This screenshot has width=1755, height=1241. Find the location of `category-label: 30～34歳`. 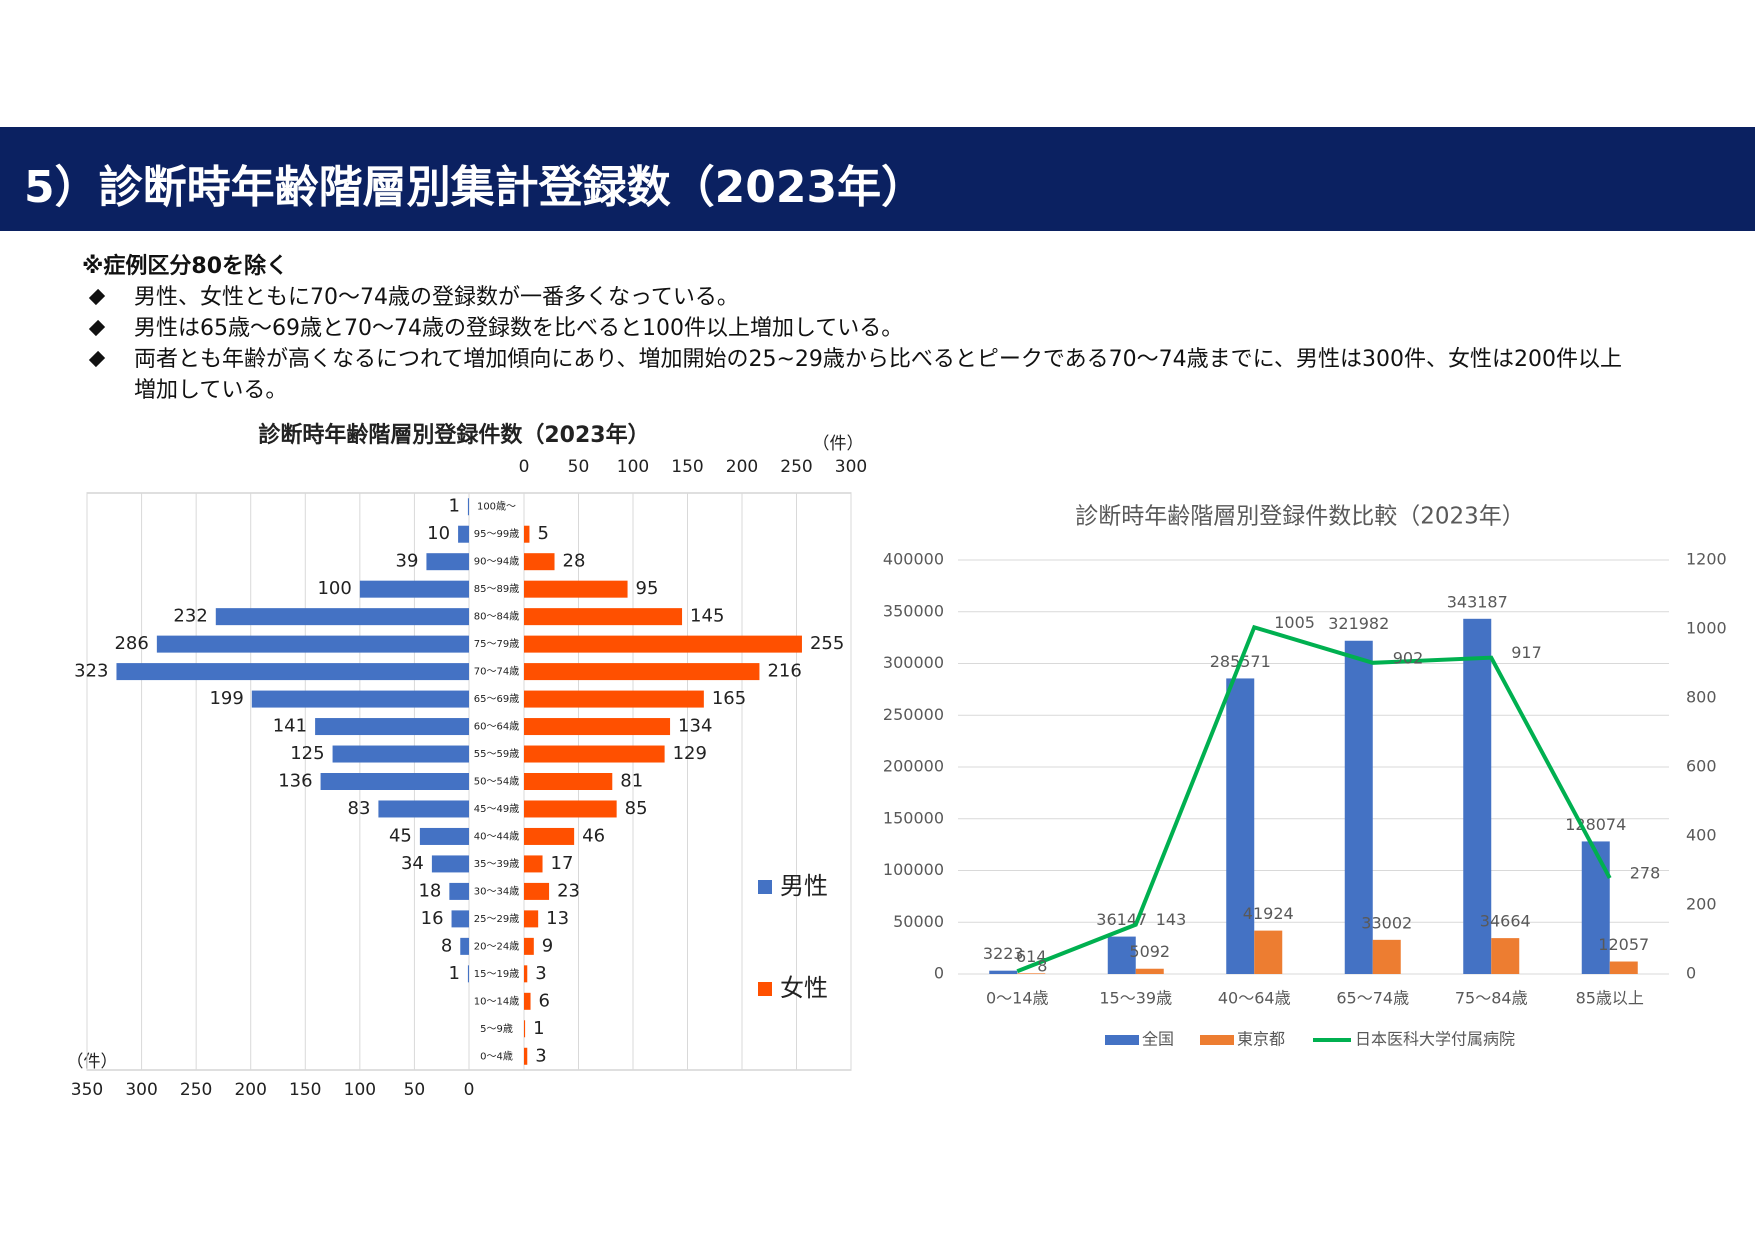

category-label: 30～34歳 is located at coordinates (496, 891).